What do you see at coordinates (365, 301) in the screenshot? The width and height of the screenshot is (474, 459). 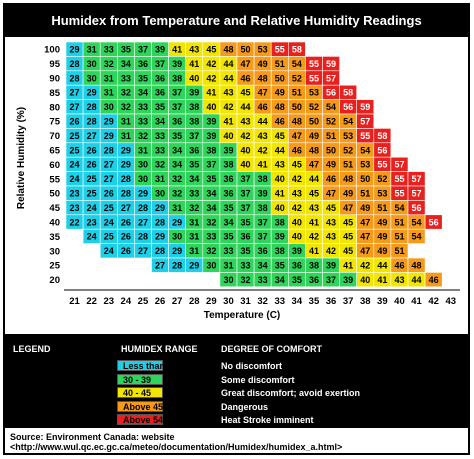 I see `x-tick-label: 38` at bounding box center [365, 301].